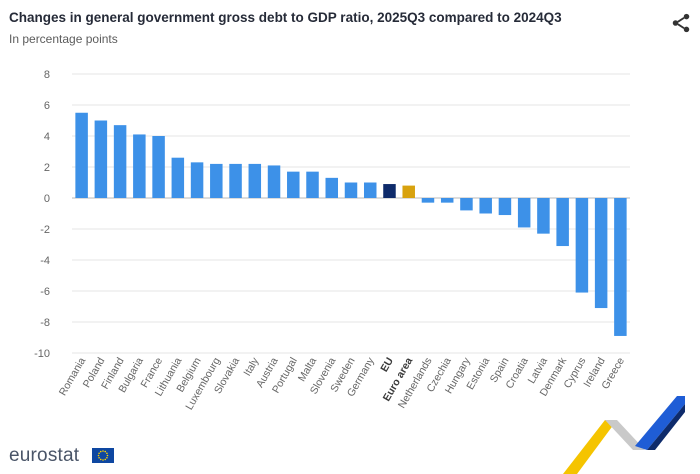 The width and height of the screenshot is (700, 474). Describe the element at coordinates (47, 199) in the screenshot. I see `y-tick-label: 0` at that location.